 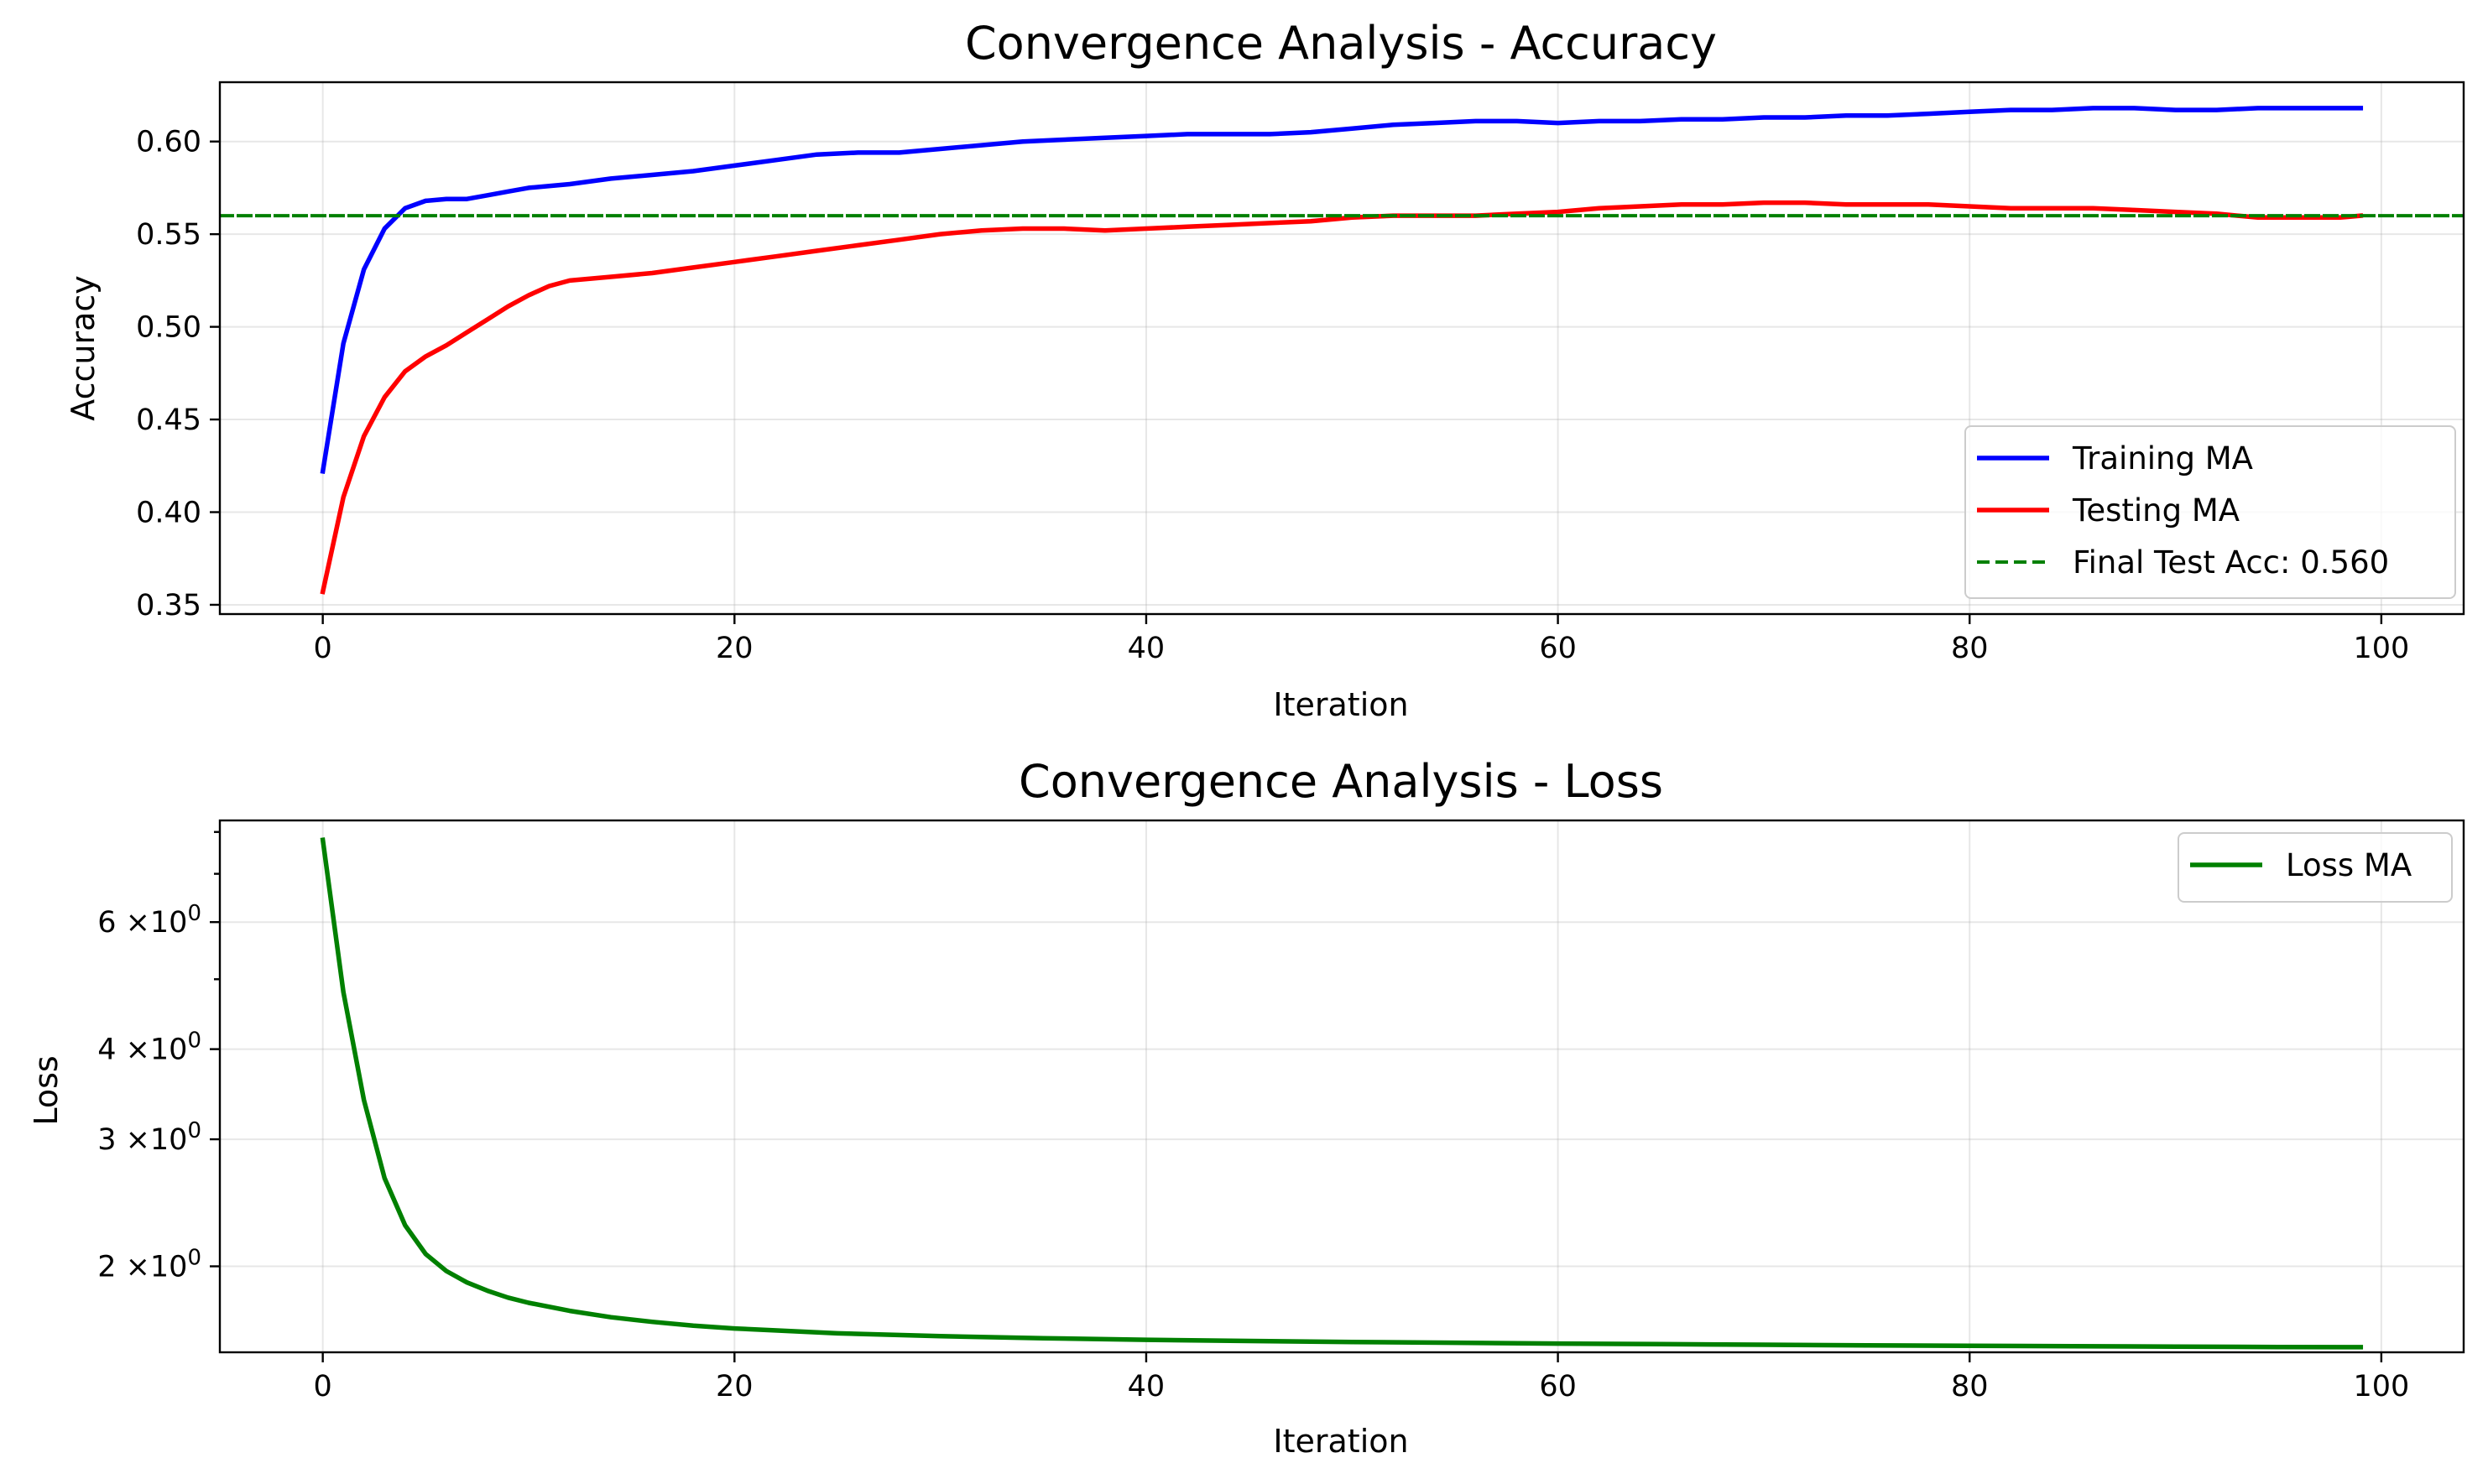 What do you see at coordinates (323, 1386) in the screenshot?
I see `loss-x-tick-label: 0` at bounding box center [323, 1386].